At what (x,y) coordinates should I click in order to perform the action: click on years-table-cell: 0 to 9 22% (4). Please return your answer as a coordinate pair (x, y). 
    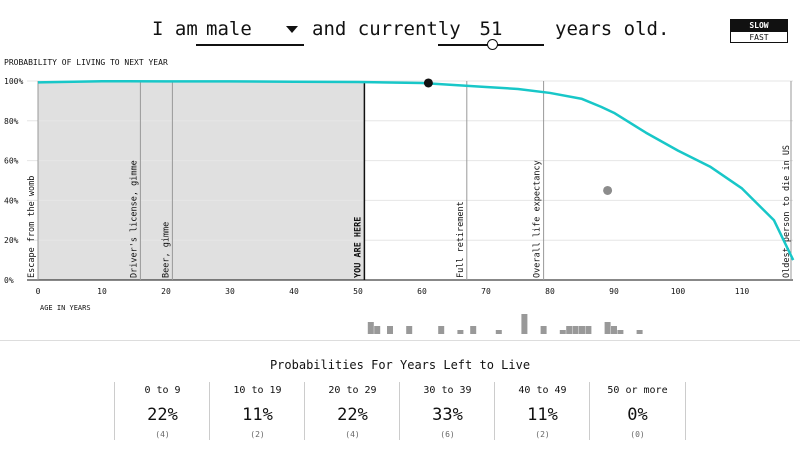
    Looking at the image, I should click on (162, 411).